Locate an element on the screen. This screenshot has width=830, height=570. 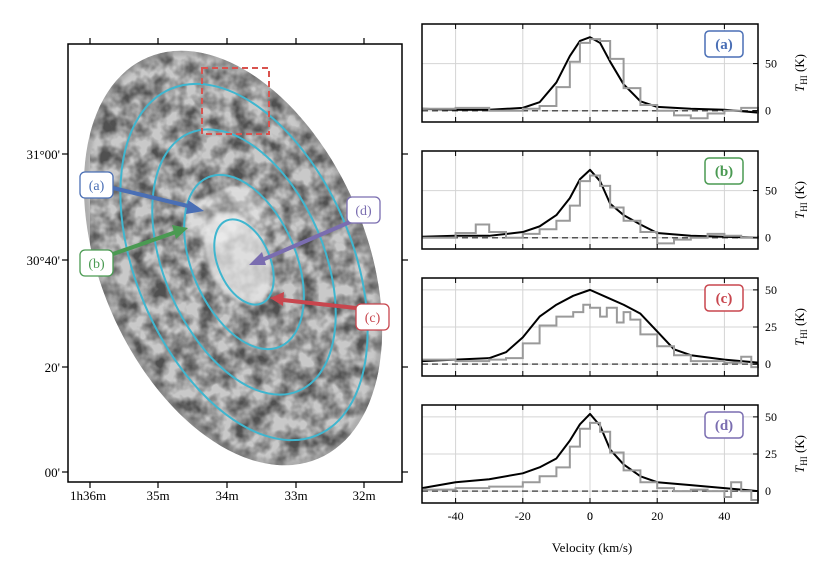
callout-d: (d) is located at coordinates (363, 210).